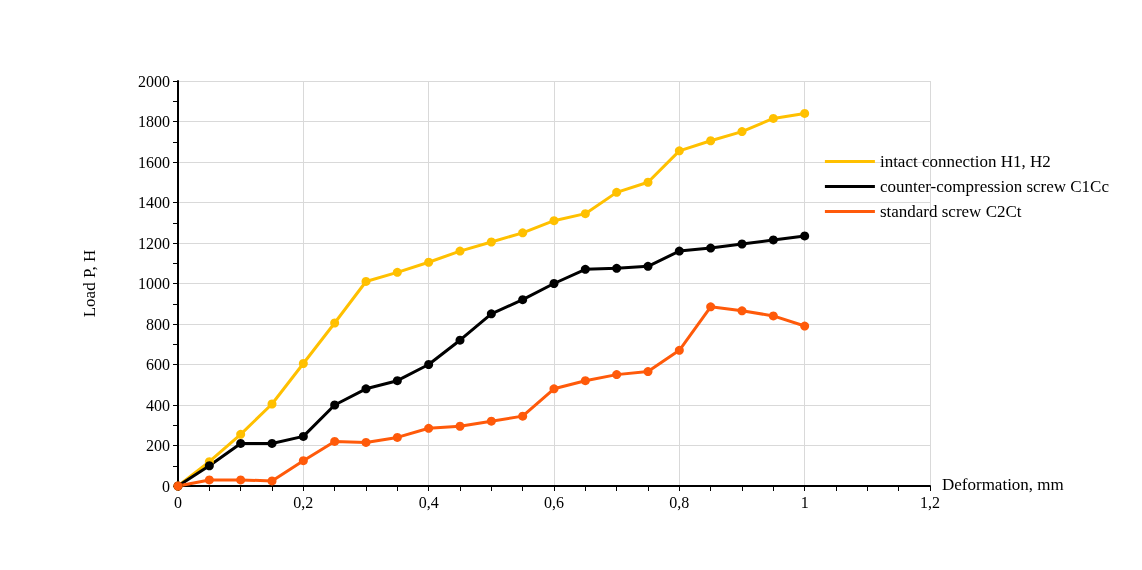 The height and width of the screenshot is (570, 1142). What do you see at coordinates (89, 283) in the screenshot?
I see `y-axis-title: Load P, H` at bounding box center [89, 283].